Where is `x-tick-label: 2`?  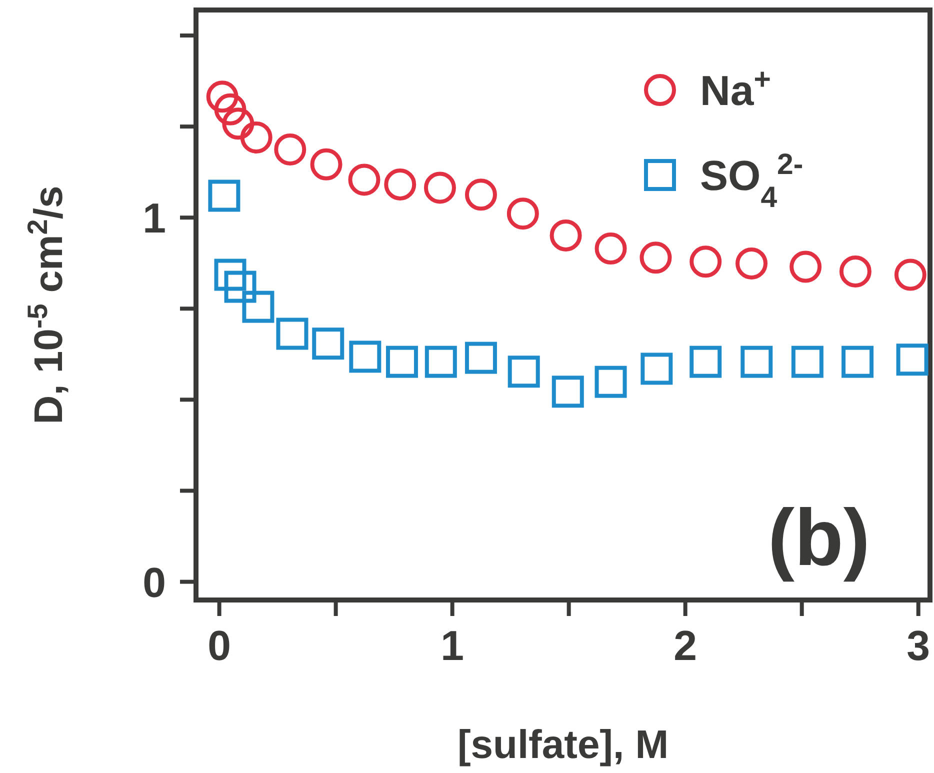 x-tick-label: 2 is located at coordinates (686, 645).